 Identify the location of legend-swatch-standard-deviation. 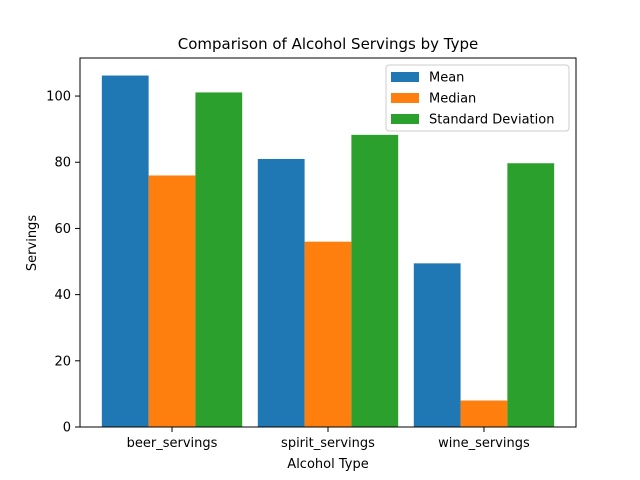
(405, 119).